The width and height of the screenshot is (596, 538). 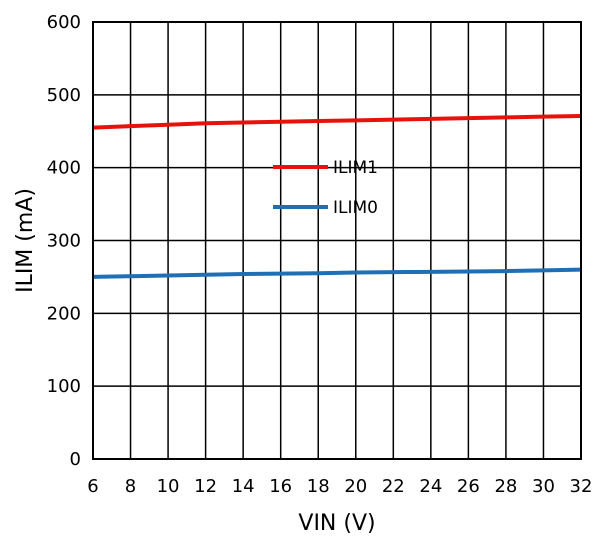 I want to click on x-tick-label: 12, so click(x=205, y=486).